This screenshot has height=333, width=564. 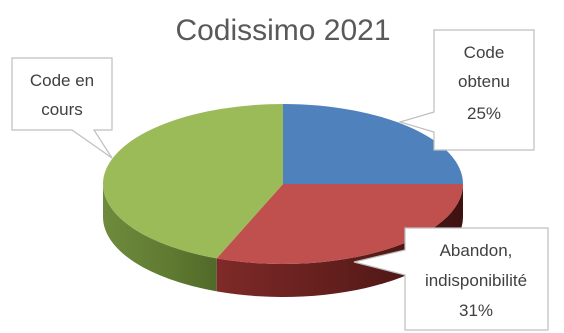 What do you see at coordinates (476, 310) in the screenshot?
I see `callout-value-abandon: 31%` at bounding box center [476, 310].